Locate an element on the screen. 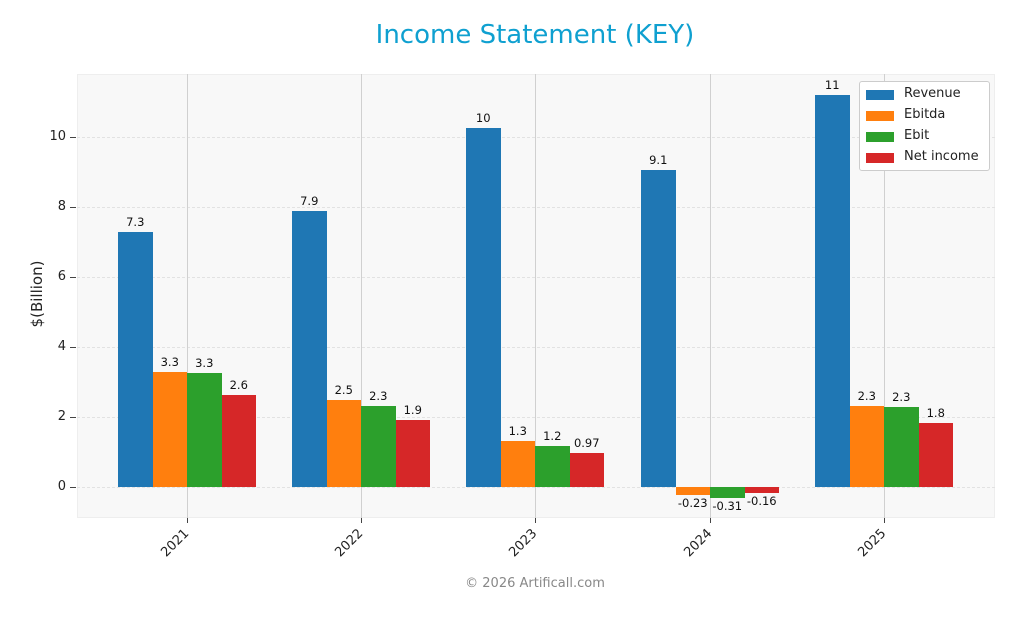 This screenshot has height=617, width=1020. bar-ebitda-2025 is located at coordinates (866, 446).